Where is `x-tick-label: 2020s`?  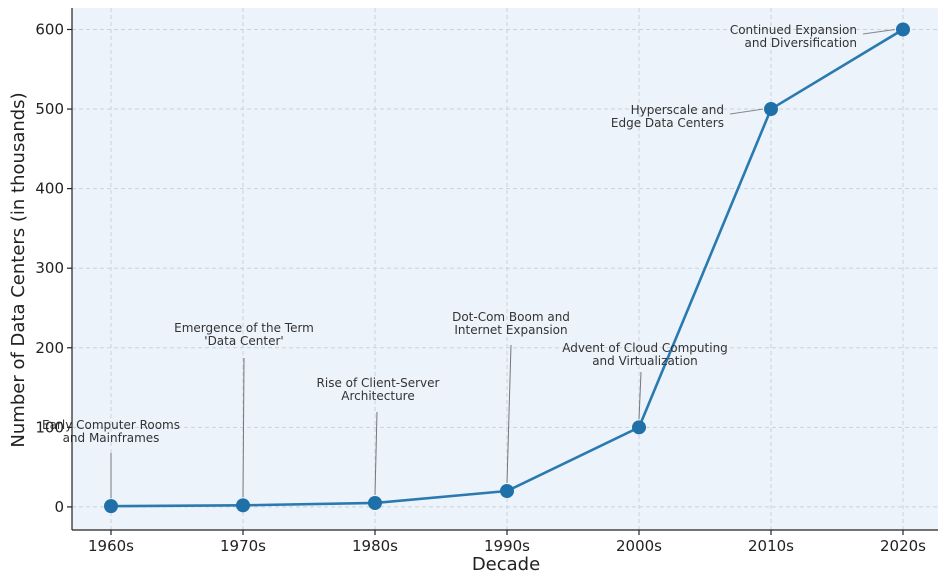 x-tick-label: 2020s is located at coordinates (903, 546).